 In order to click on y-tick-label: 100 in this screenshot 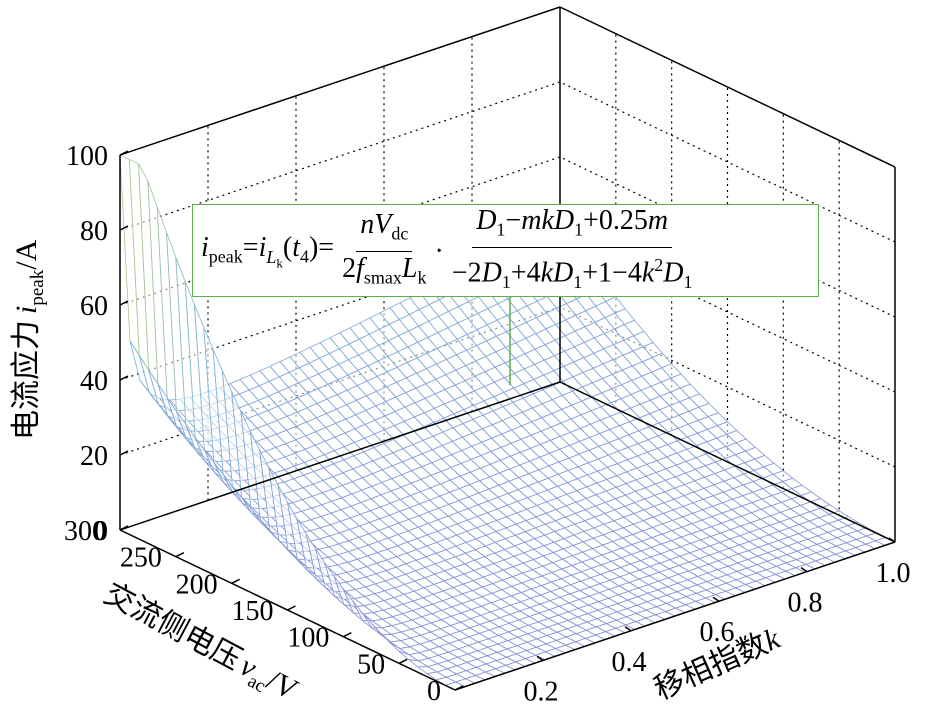, I will do `click(308, 638)`.